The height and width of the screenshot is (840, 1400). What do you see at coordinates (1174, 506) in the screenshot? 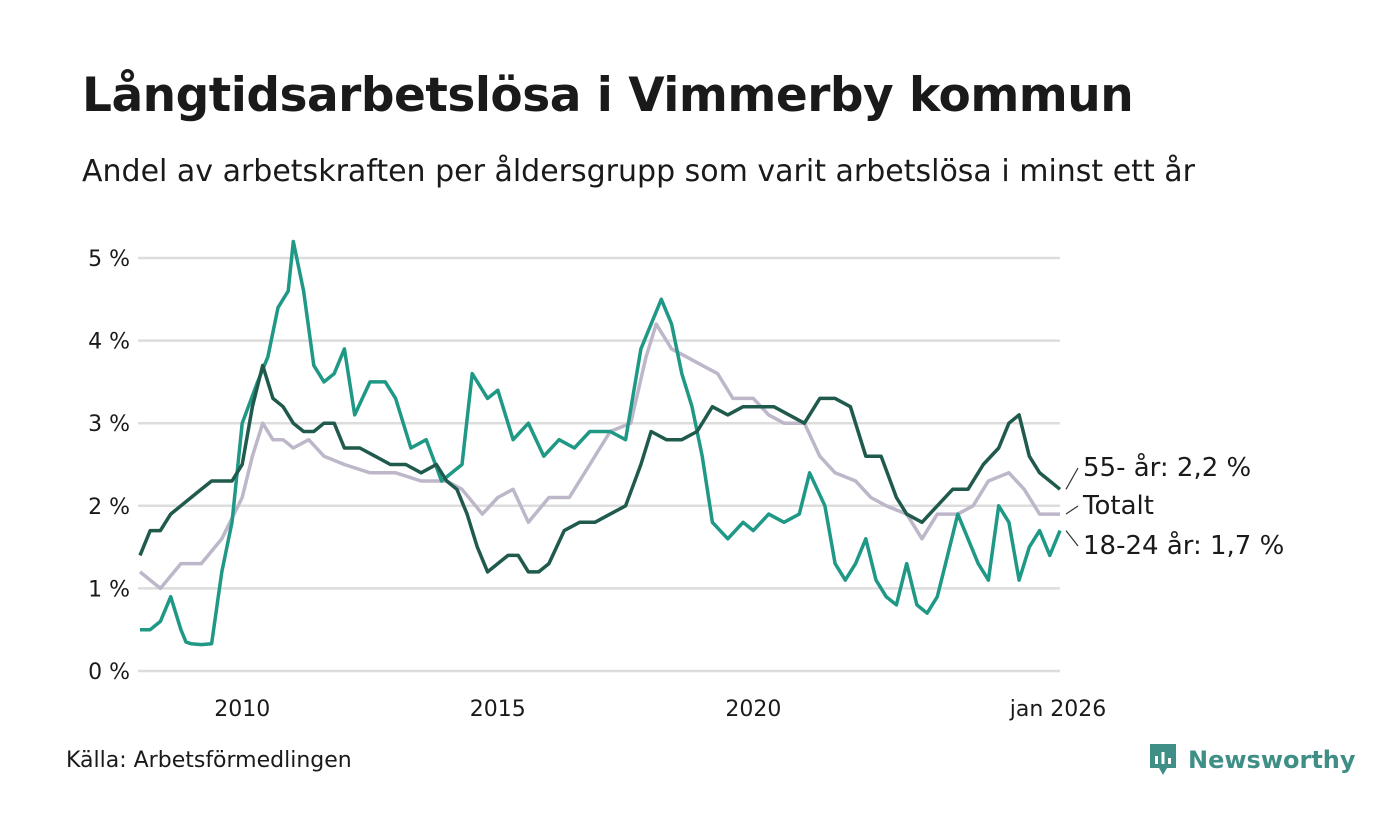
I see `end-labels: Totalt 18-24 år: 1,7 % 55- år: 2,2 %` at bounding box center [1174, 506].